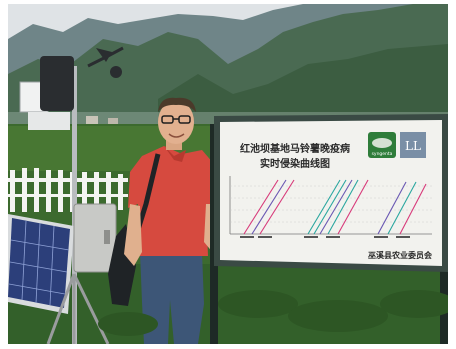 This screenshot has width=456, height=349. I want to click on person-hair, so click(177, 104).